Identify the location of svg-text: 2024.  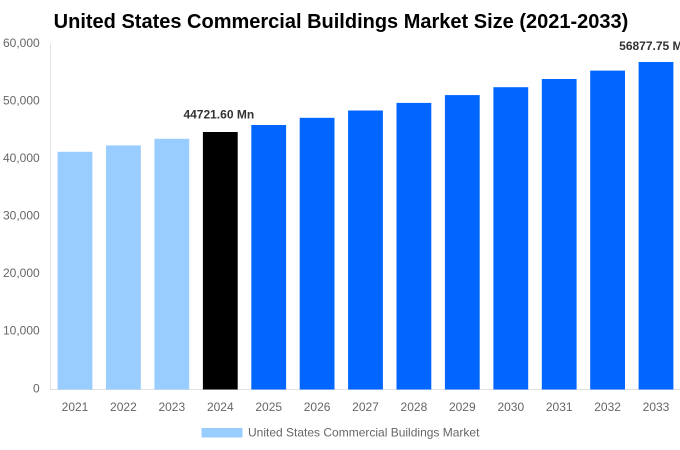
(220, 407).